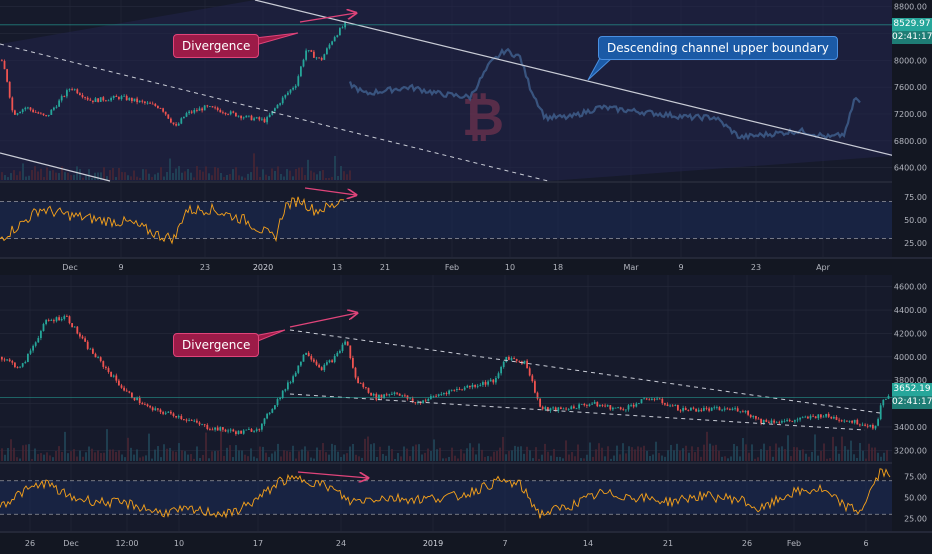  I want to click on x-axis-tick-1-4: 17, so click(258, 543).